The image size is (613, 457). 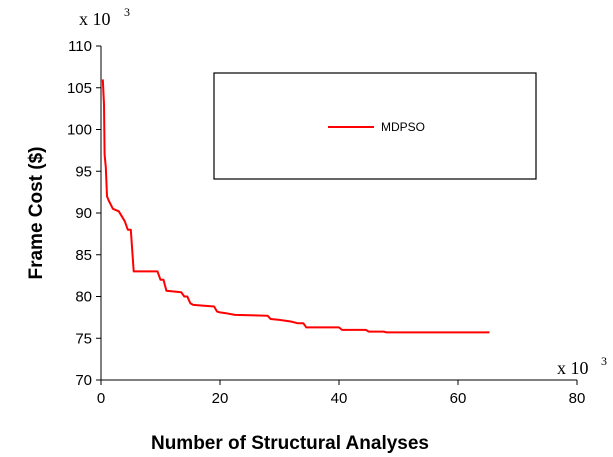 I want to click on legend-label: MDPSO, so click(x=403, y=127).